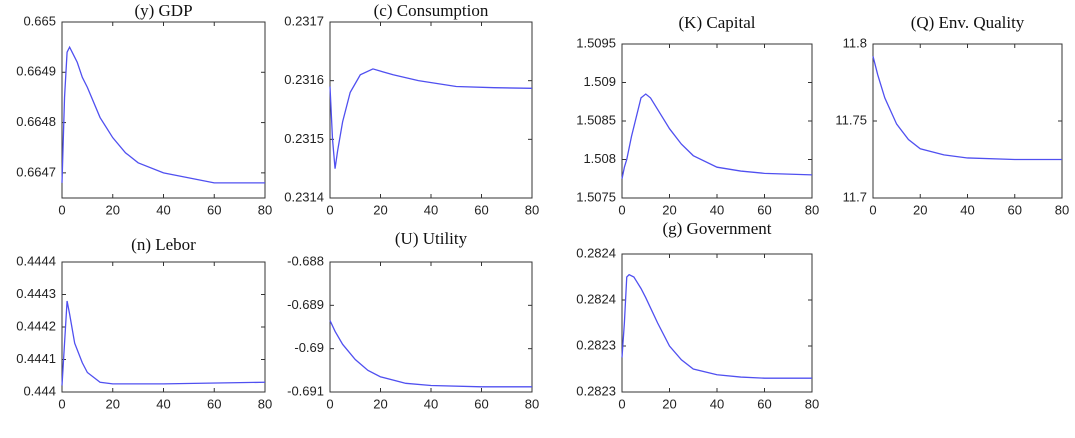 Image resolution: width=1075 pixels, height=438 pixels. I want to click on y-tick-label: 0.4443, so click(36, 293).